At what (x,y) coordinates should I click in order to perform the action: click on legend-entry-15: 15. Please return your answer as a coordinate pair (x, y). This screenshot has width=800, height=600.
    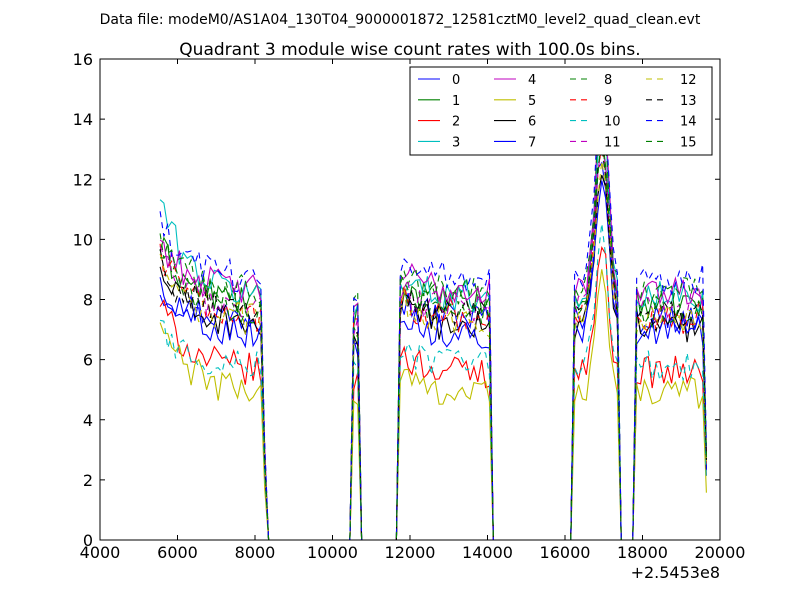
    Looking at the image, I should click on (671, 142).